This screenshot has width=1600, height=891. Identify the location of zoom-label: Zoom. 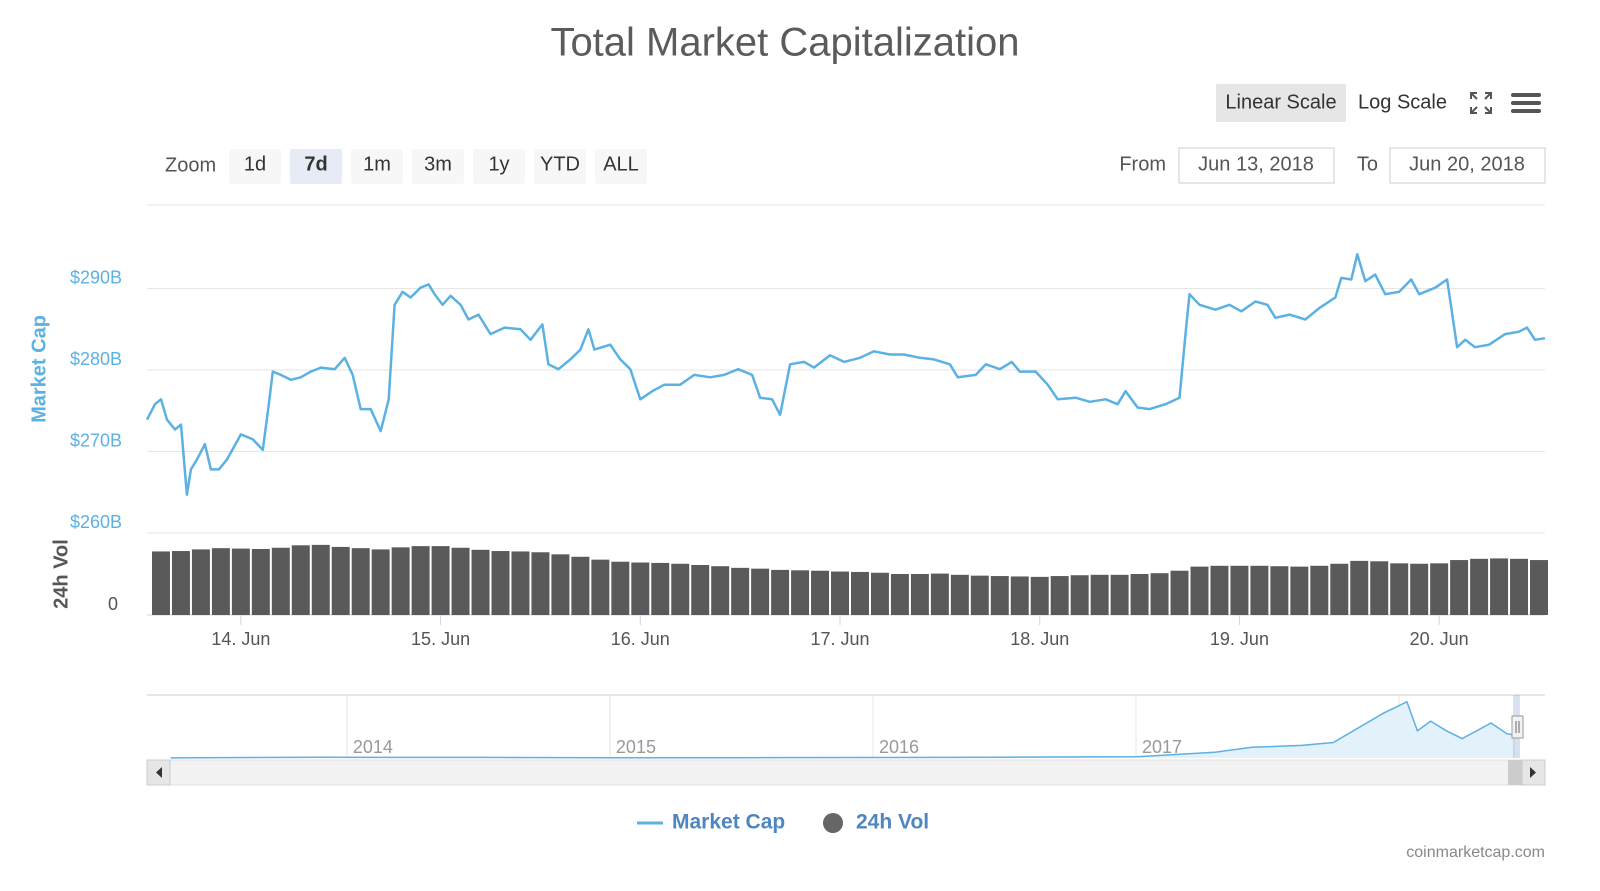
(190, 165).